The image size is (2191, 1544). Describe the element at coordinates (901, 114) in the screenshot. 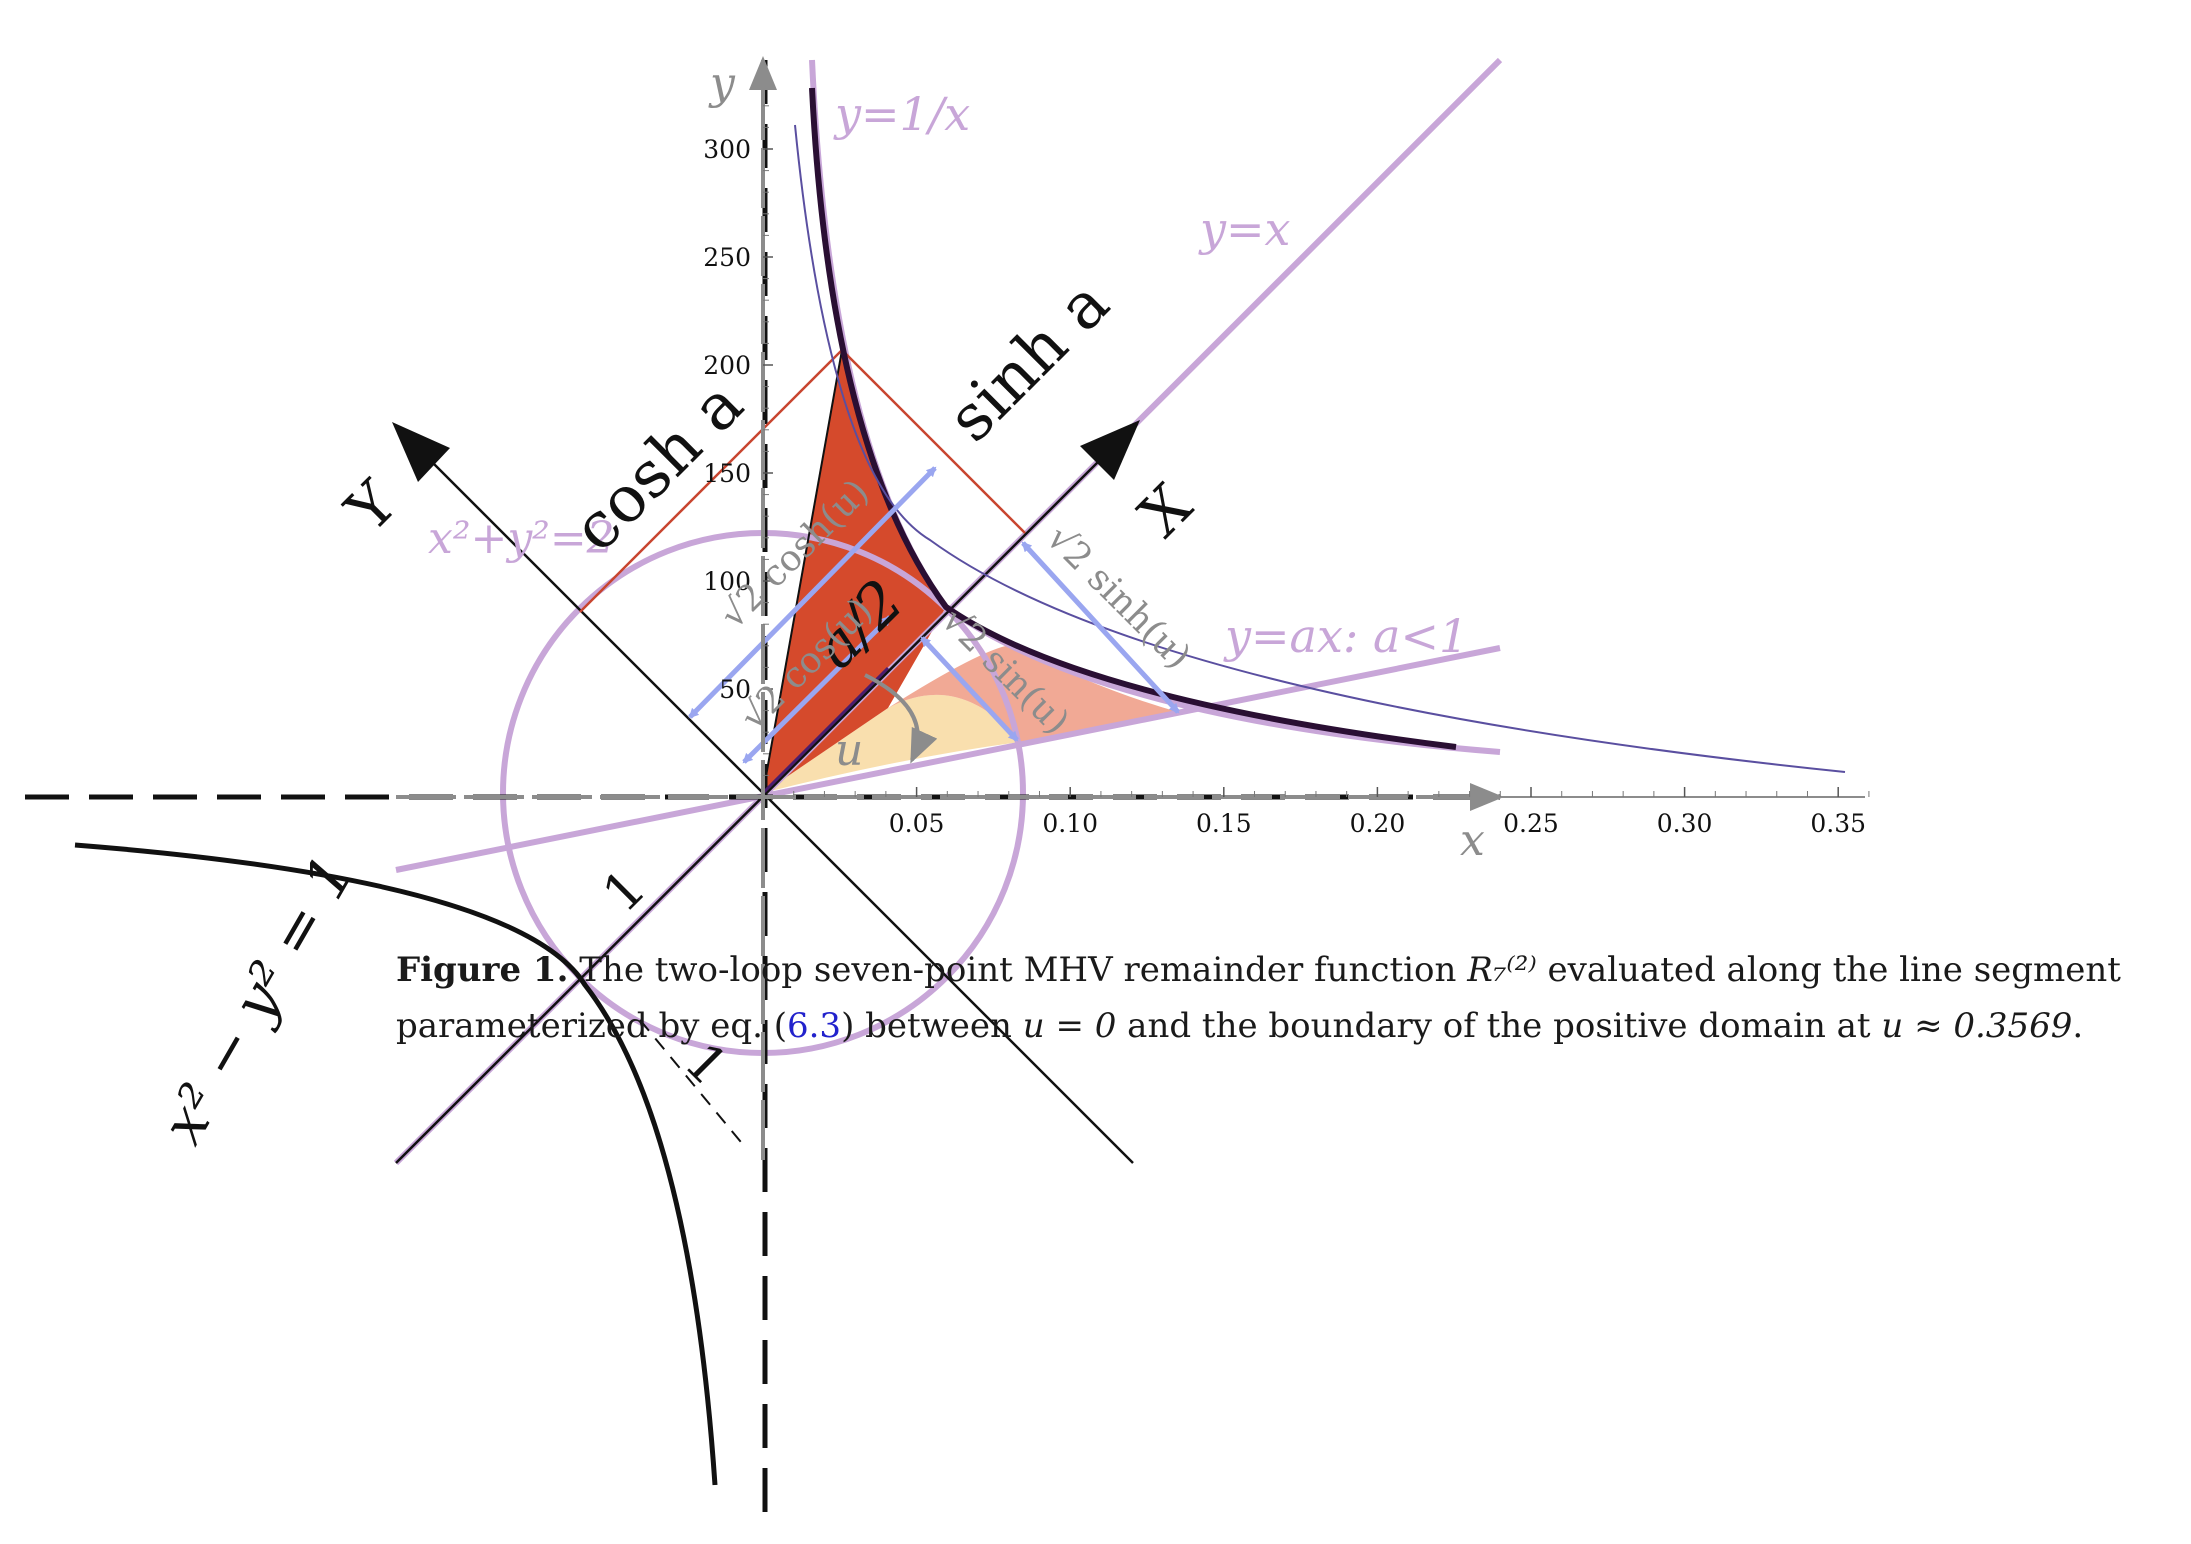

I see `label-y-equals-reciprocal: y=1/x` at that location.